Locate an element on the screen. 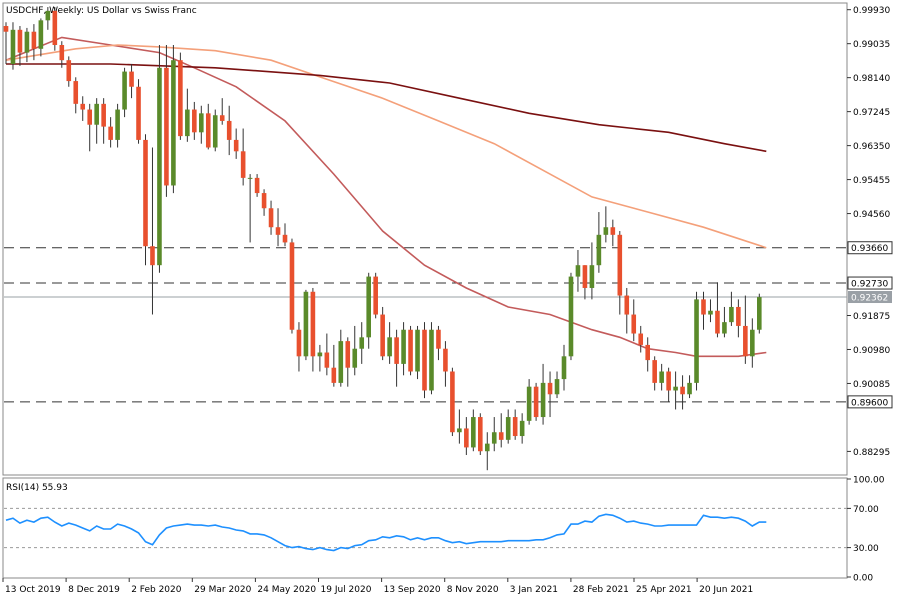 This screenshot has height=600, width=900. level-label: 0.89600 is located at coordinates (869, 403).